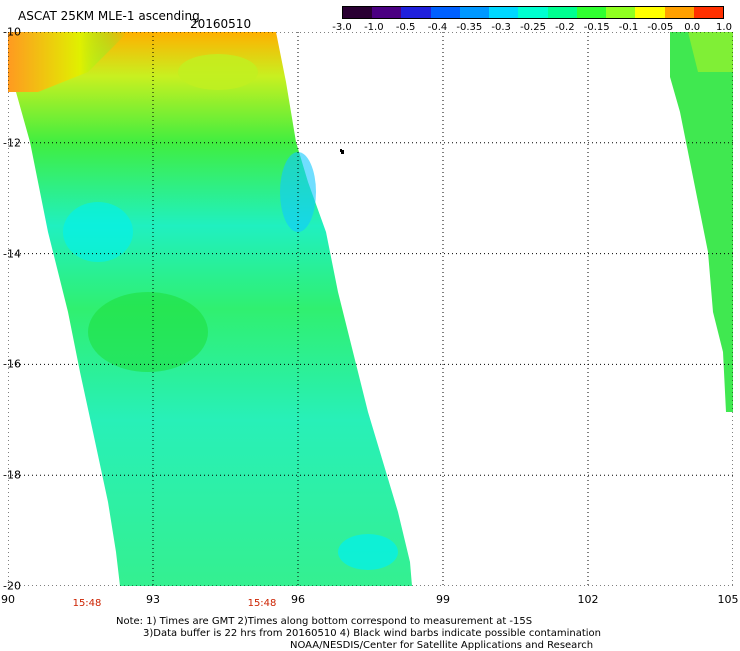  What do you see at coordinates (298, 599) in the screenshot?
I see `longitude-label: 96` at bounding box center [298, 599].